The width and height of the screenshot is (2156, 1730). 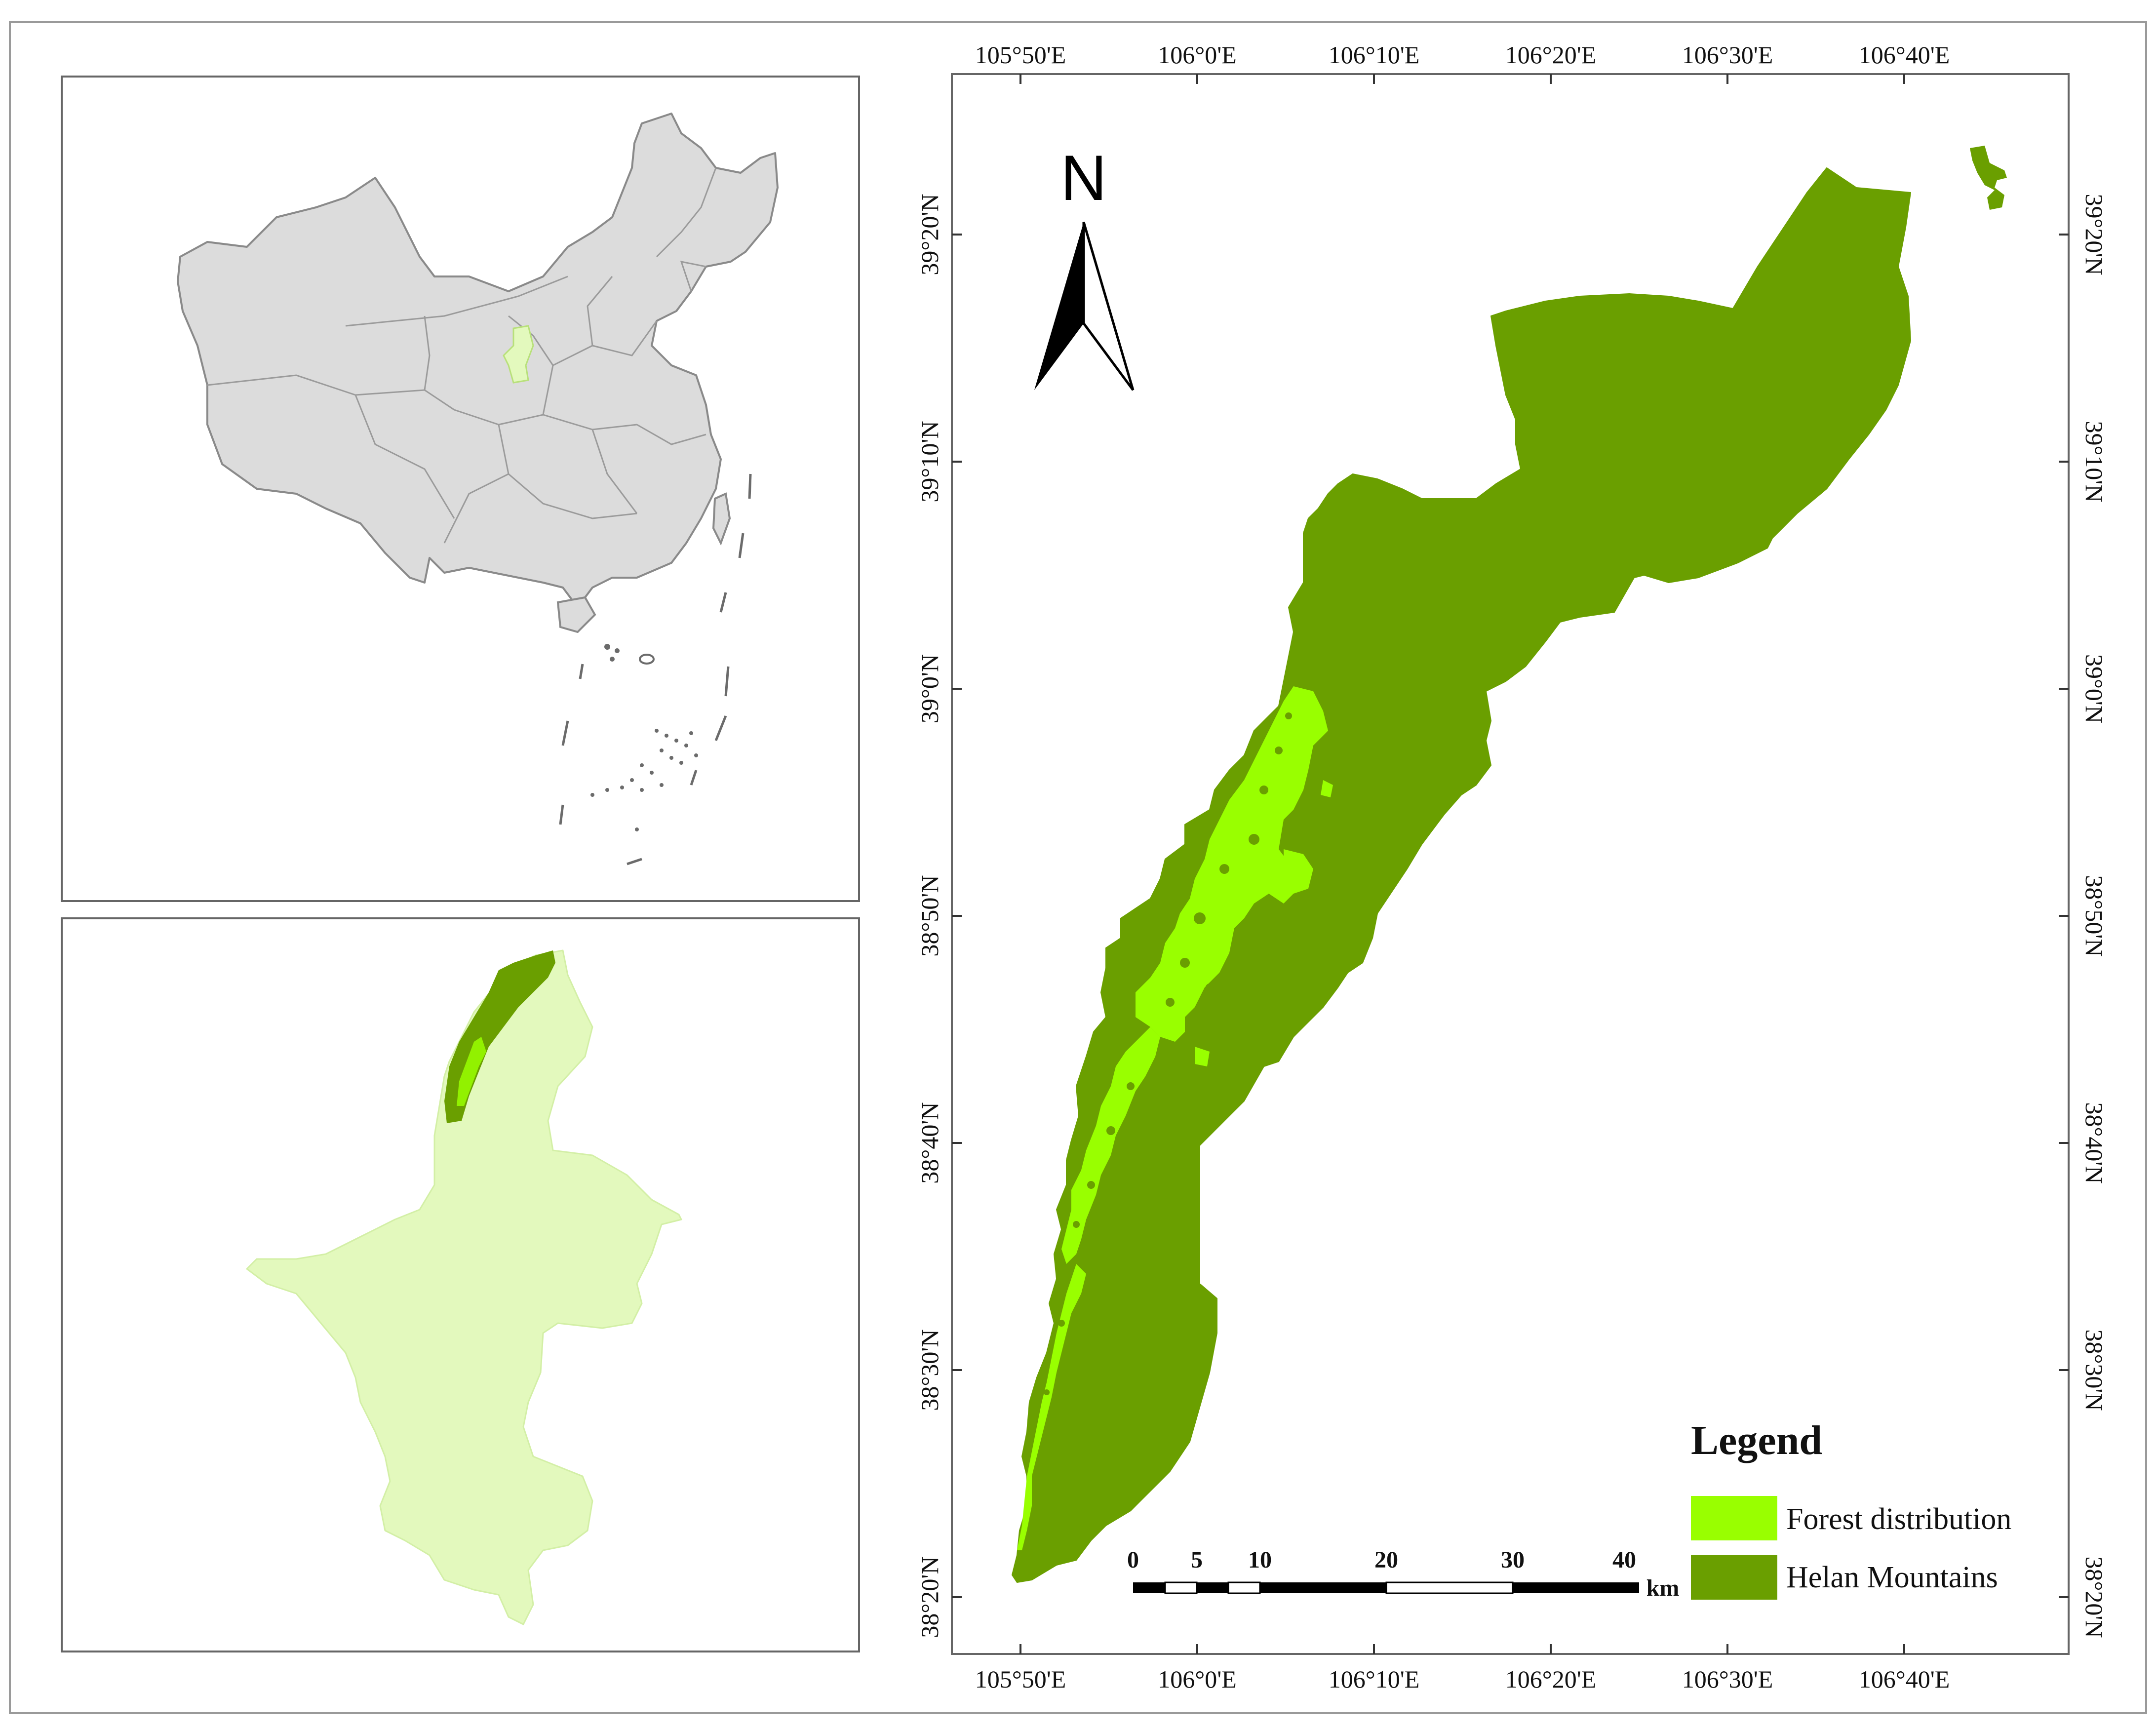 I want to click on forest-patch-east, so click(x=1298, y=871).